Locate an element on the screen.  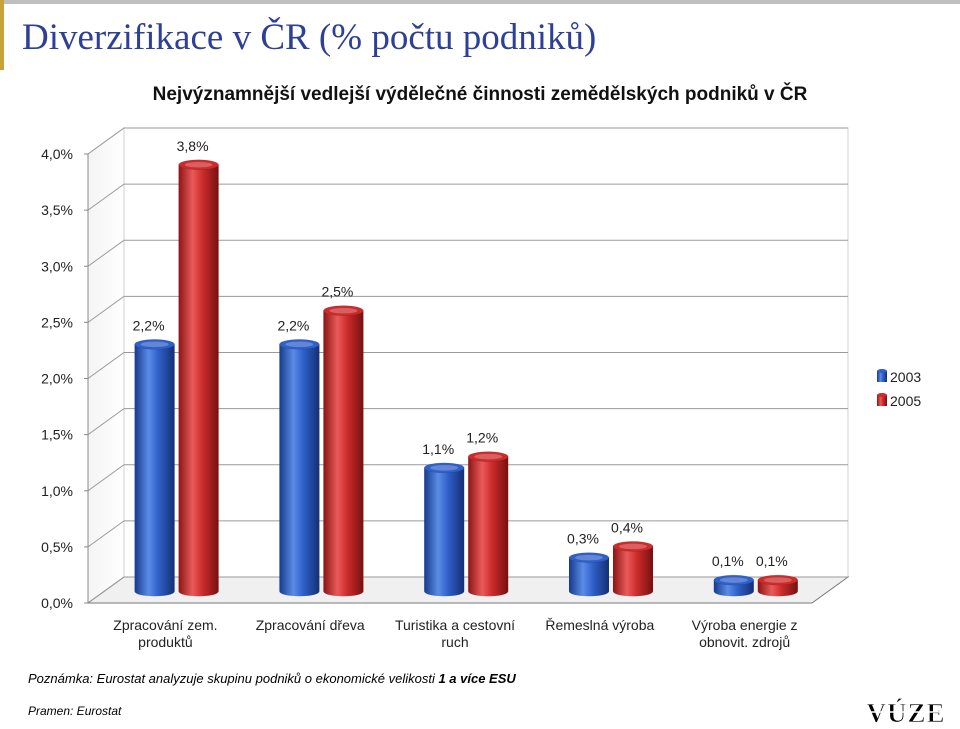
category-label: Řemeslná výroba is located at coordinates (599, 625).